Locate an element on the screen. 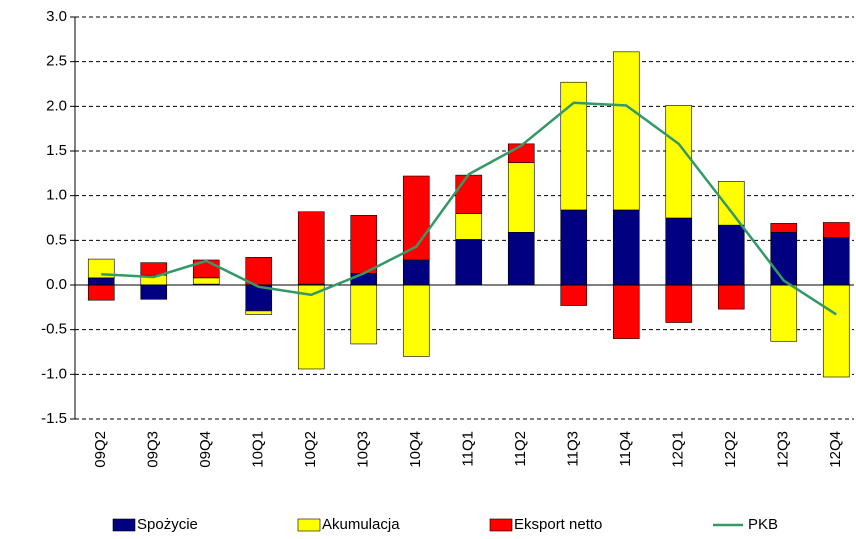  legend-label: Spożycie is located at coordinates (167, 524).